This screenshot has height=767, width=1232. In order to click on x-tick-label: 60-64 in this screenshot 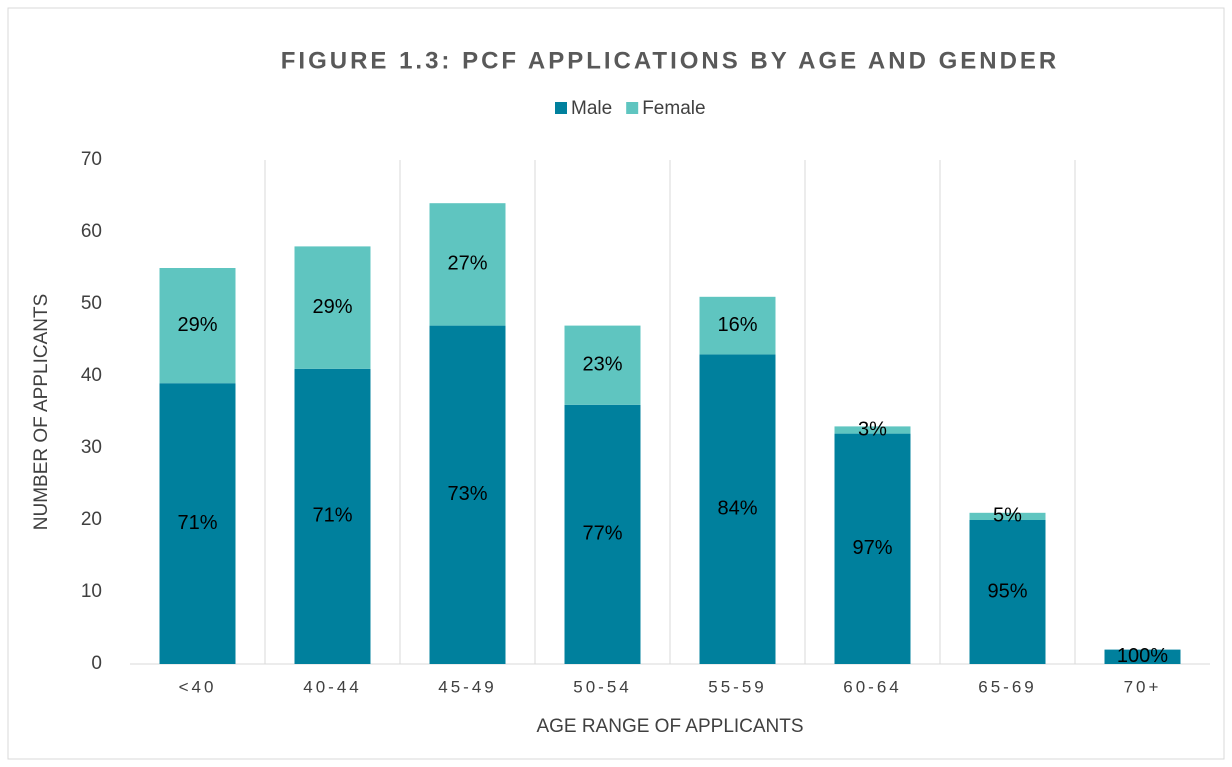, I will do `click(872, 686)`.